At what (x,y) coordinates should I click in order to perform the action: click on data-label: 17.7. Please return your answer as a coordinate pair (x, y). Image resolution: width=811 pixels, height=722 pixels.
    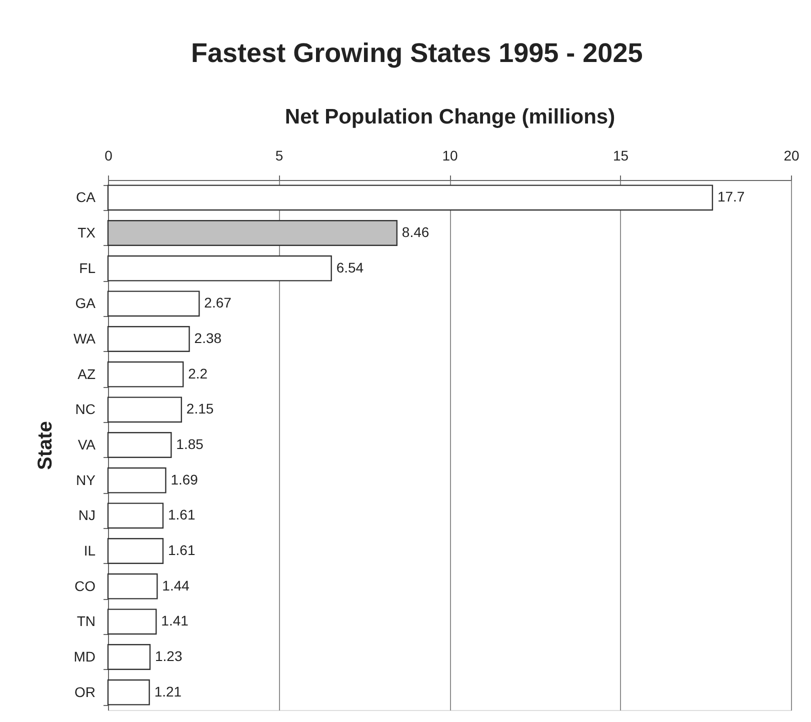
    Looking at the image, I should click on (731, 196).